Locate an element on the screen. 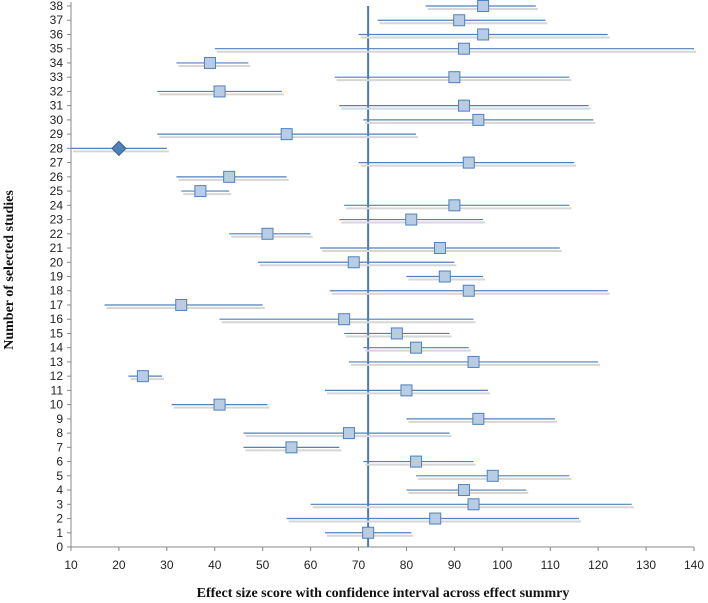 Image resolution: width=708 pixels, height=603 pixels. y-tick-label: 32 is located at coordinates (57, 91).